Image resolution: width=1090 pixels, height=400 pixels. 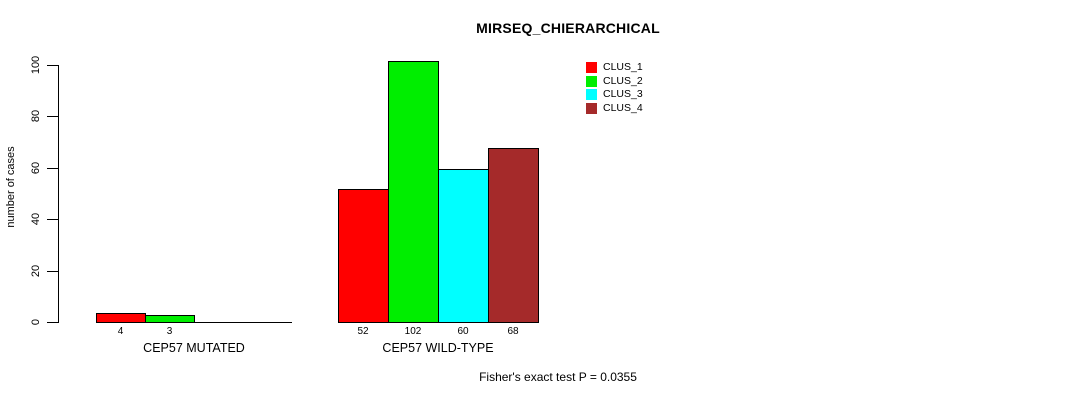 What do you see at coordinates (623, 80) in the screenshot?
I see `legend-item-label: CLUS_2` at bounding box center [623, 80].